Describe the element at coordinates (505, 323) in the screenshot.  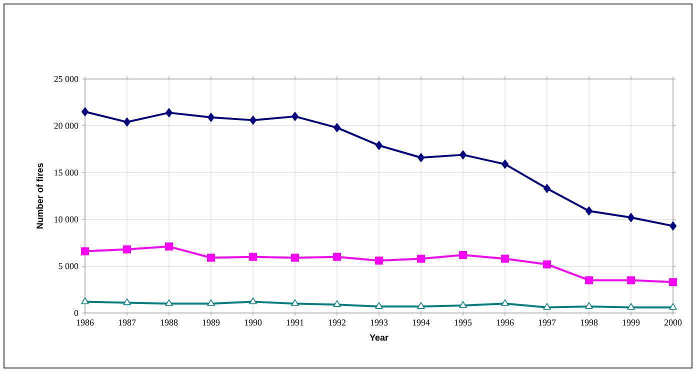
I see `x-tick-label: 1996` at that location.